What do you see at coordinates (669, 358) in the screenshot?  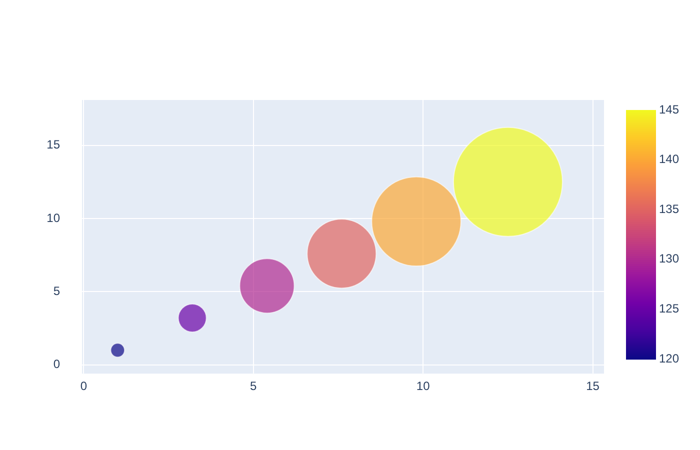 I see `color-bar-label: 120` at bounding box center [669, 358].